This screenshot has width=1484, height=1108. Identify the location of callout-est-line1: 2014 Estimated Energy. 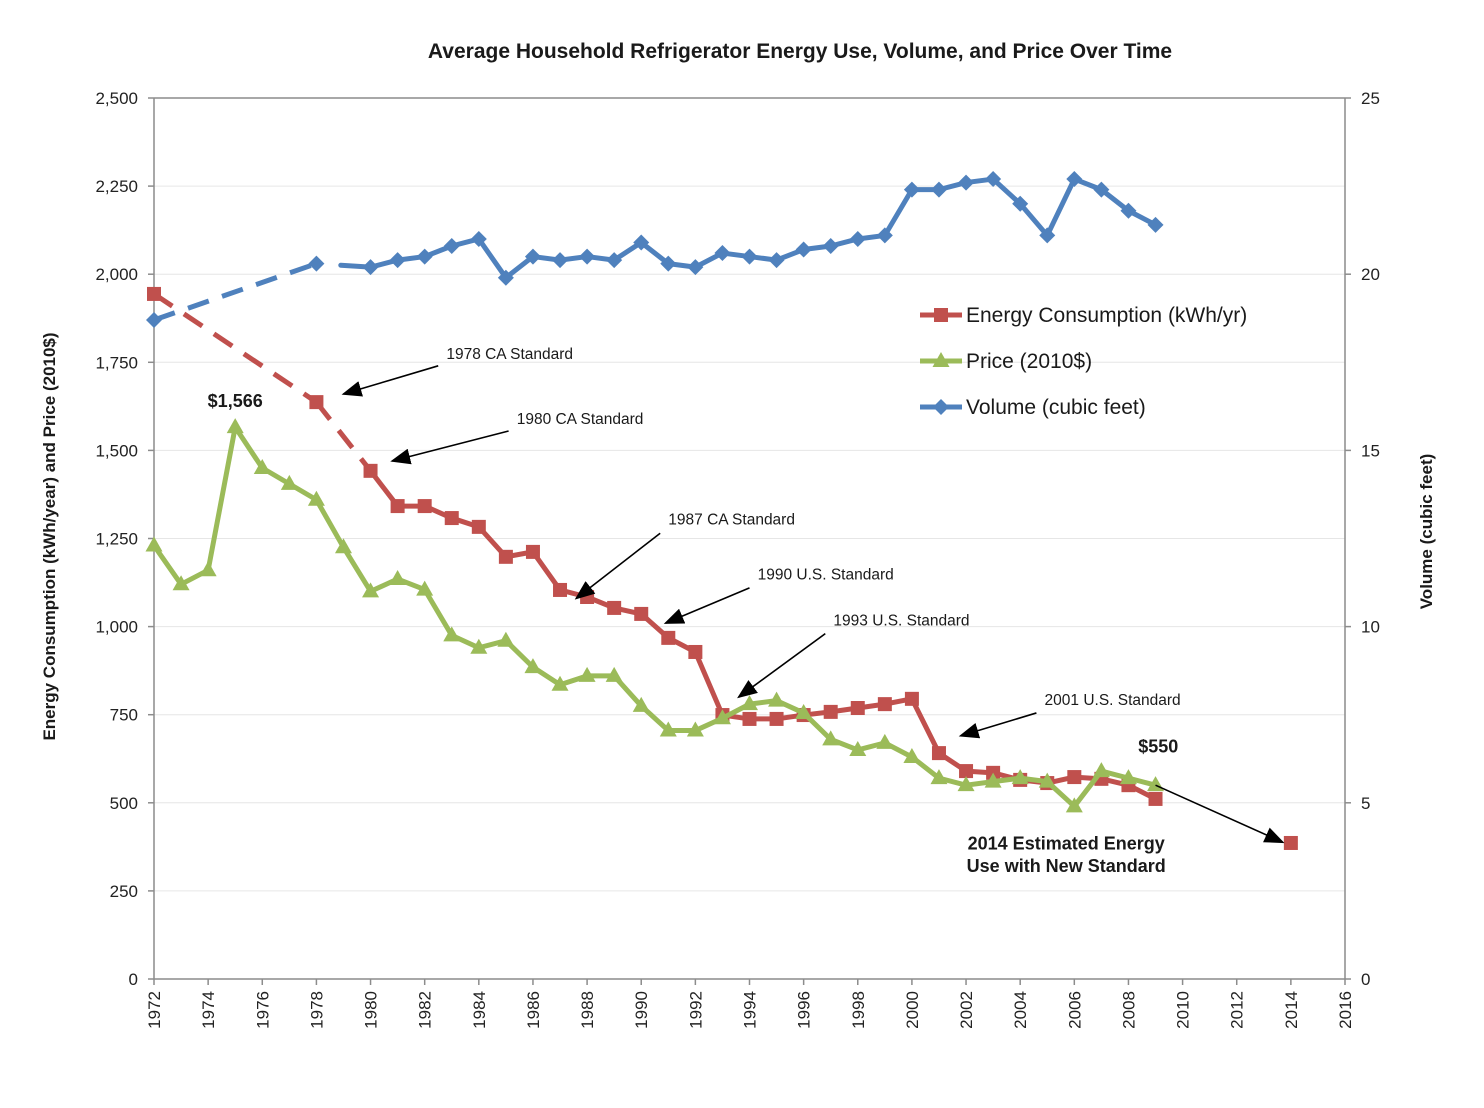
(1066, 843).